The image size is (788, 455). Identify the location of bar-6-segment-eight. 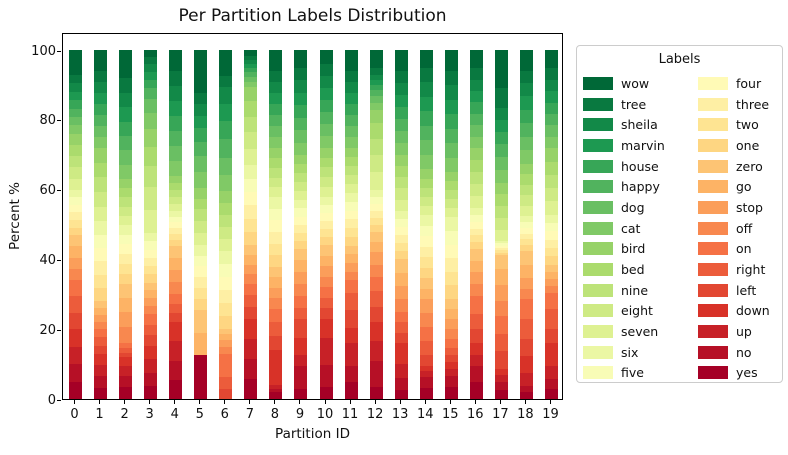
(226, 232).